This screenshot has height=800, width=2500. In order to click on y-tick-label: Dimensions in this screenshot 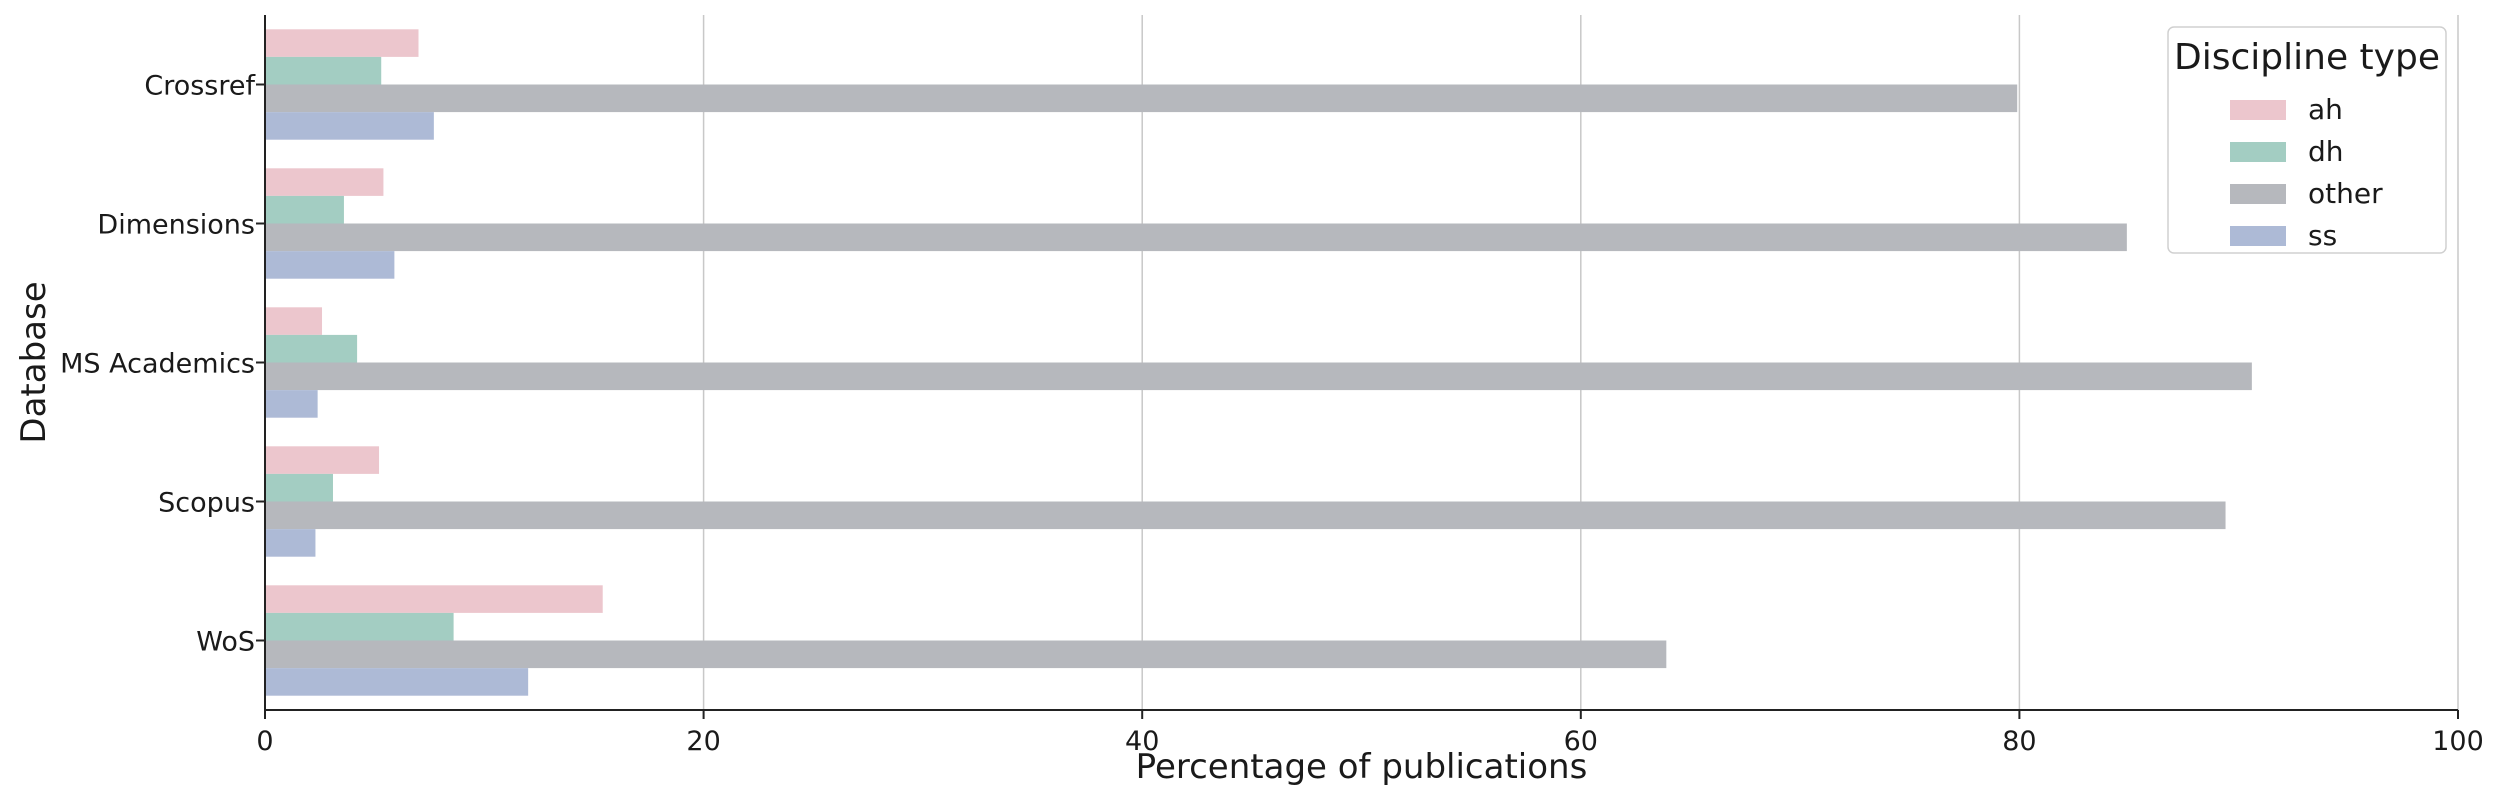, I will do `click(176, 225)`.